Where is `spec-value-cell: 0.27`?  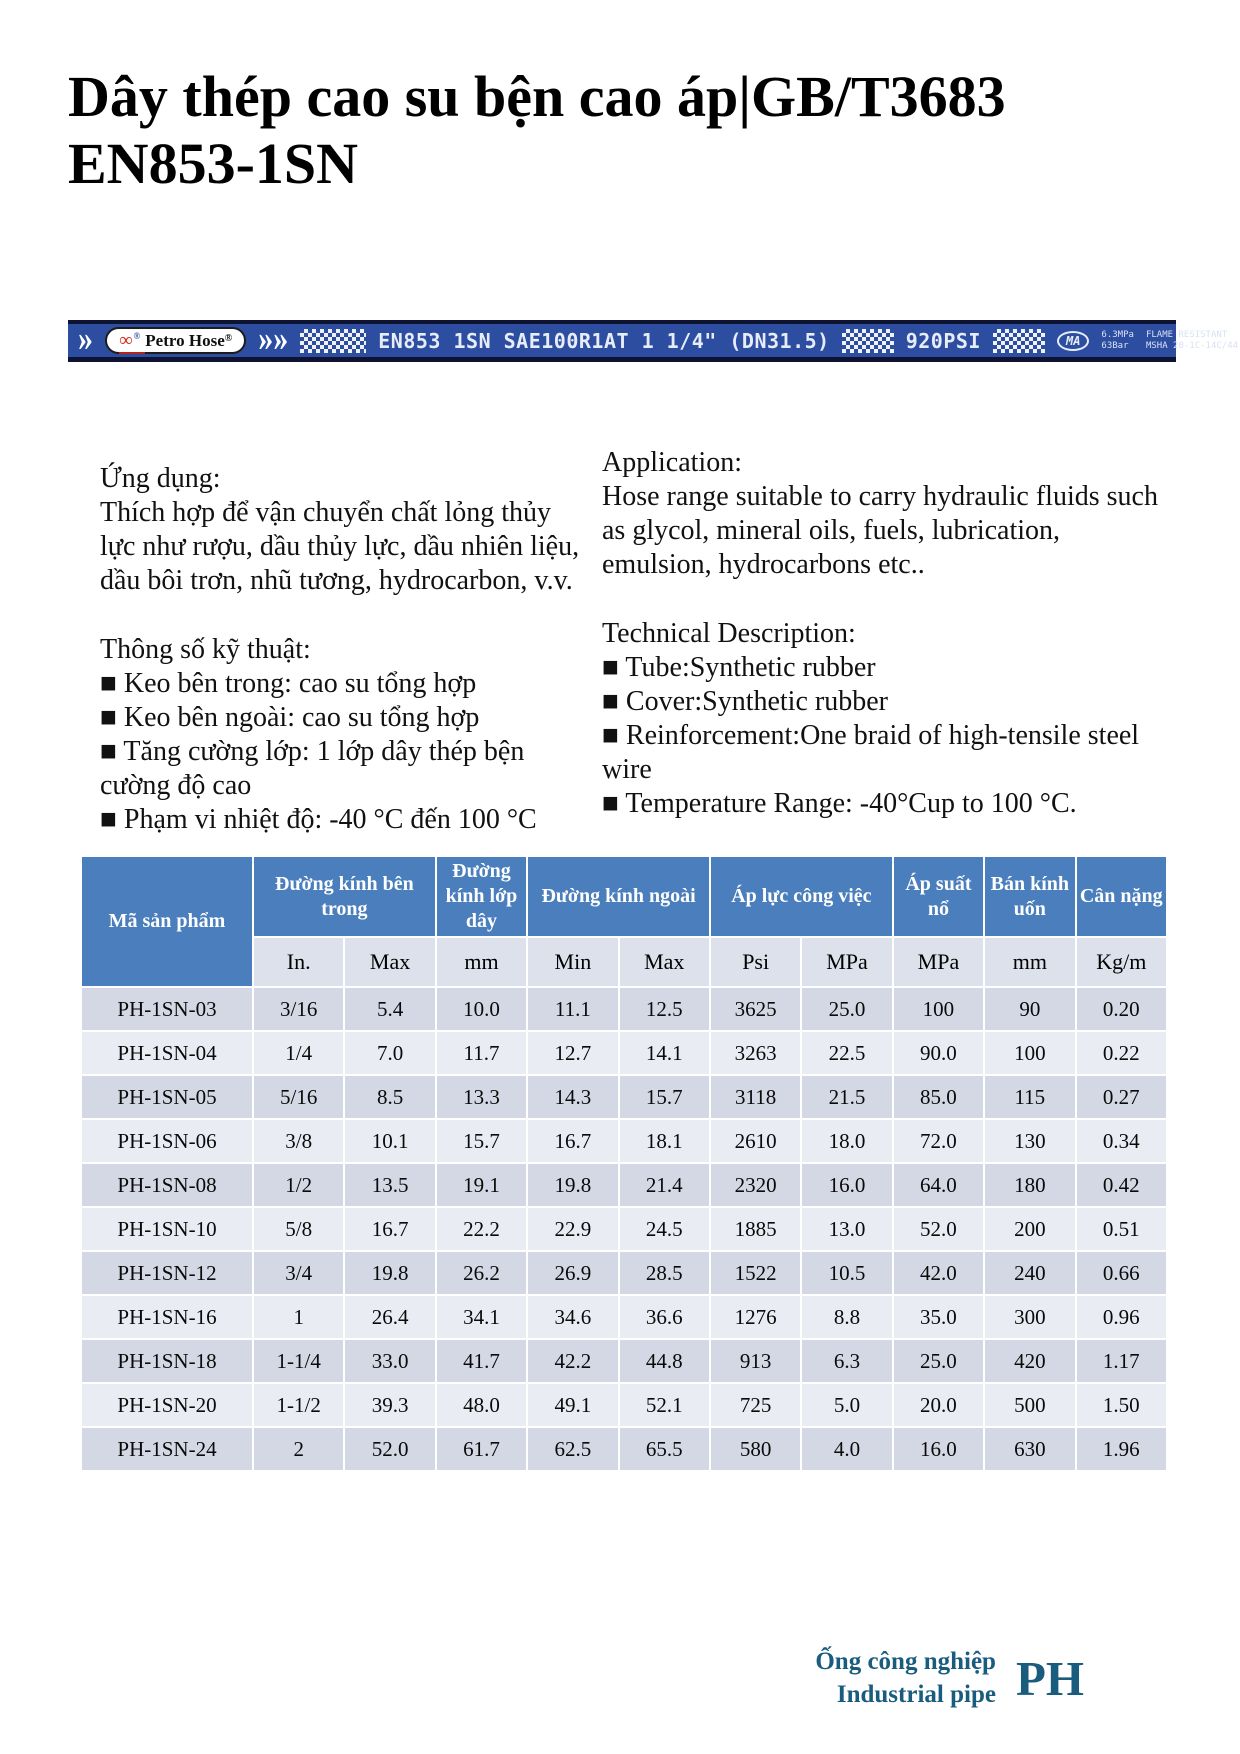 spec-value-cell: 0.27 is located at coordinates (1121, 1097).